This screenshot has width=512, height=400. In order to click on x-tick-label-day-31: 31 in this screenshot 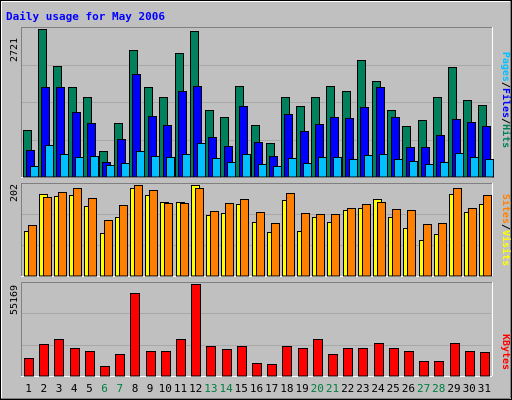, I will do `click(484, 388)`.